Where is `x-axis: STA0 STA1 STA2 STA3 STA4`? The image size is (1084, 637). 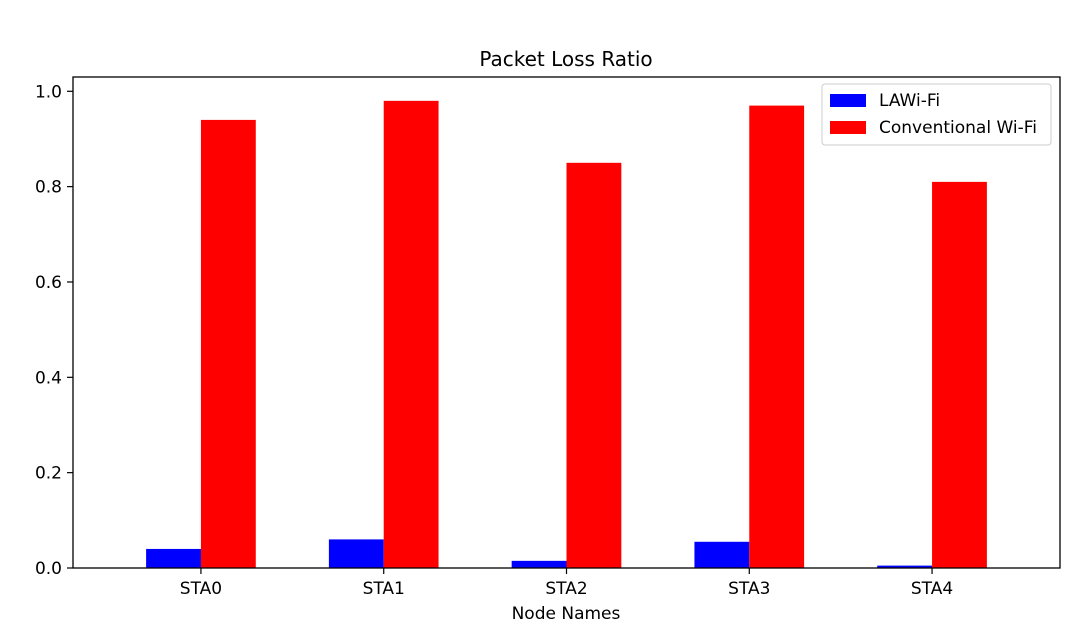
x-axis: STA0 STA1 STA2 STA3 STA4 is located at coordinates (566, 583).